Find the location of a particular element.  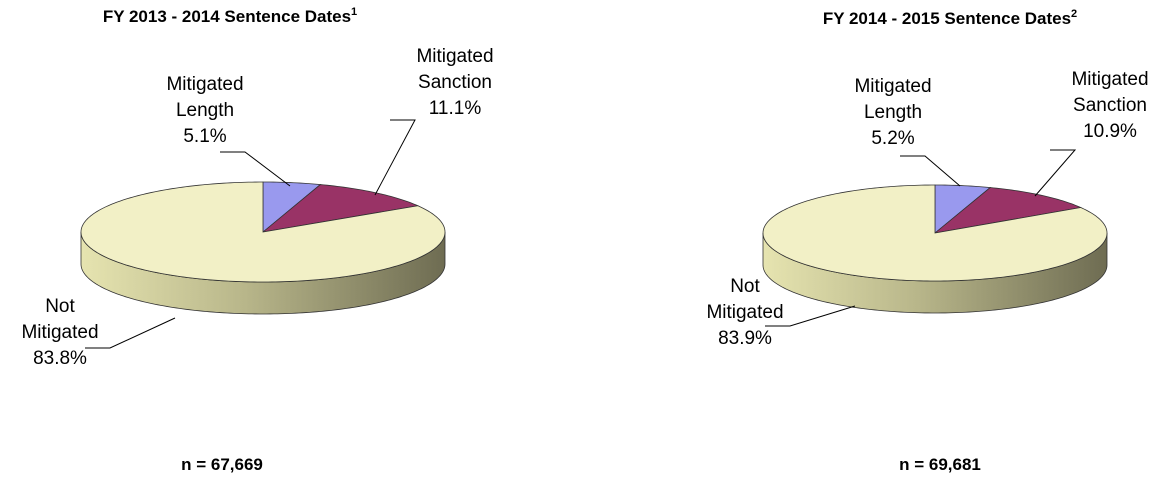

chart-title: FY 2014 - 2015 Sentence Dates2 is located at coordinates (950, 18).